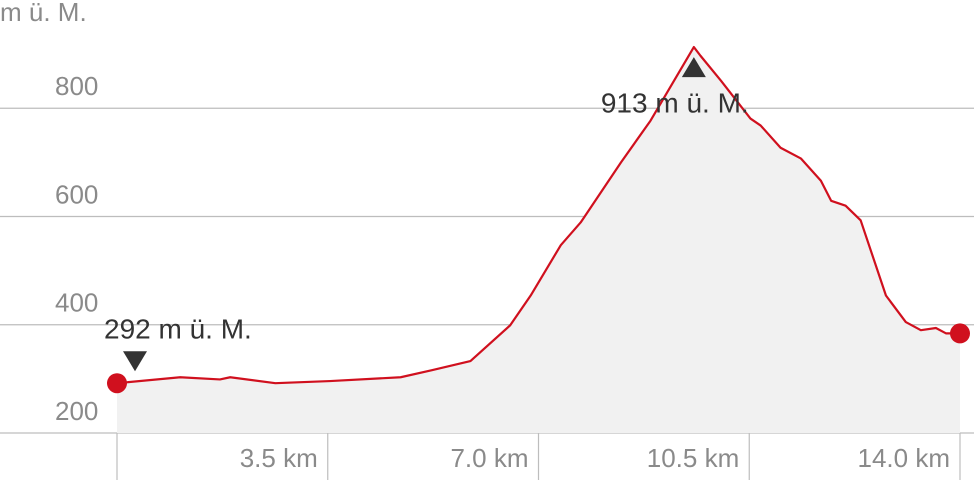 This screenshot has height=480, width=974. What do you see at coordinates (693, 458) in the screenshot?
I see `x-tick-label: 10.5 km` at bounding box center [693, 458].